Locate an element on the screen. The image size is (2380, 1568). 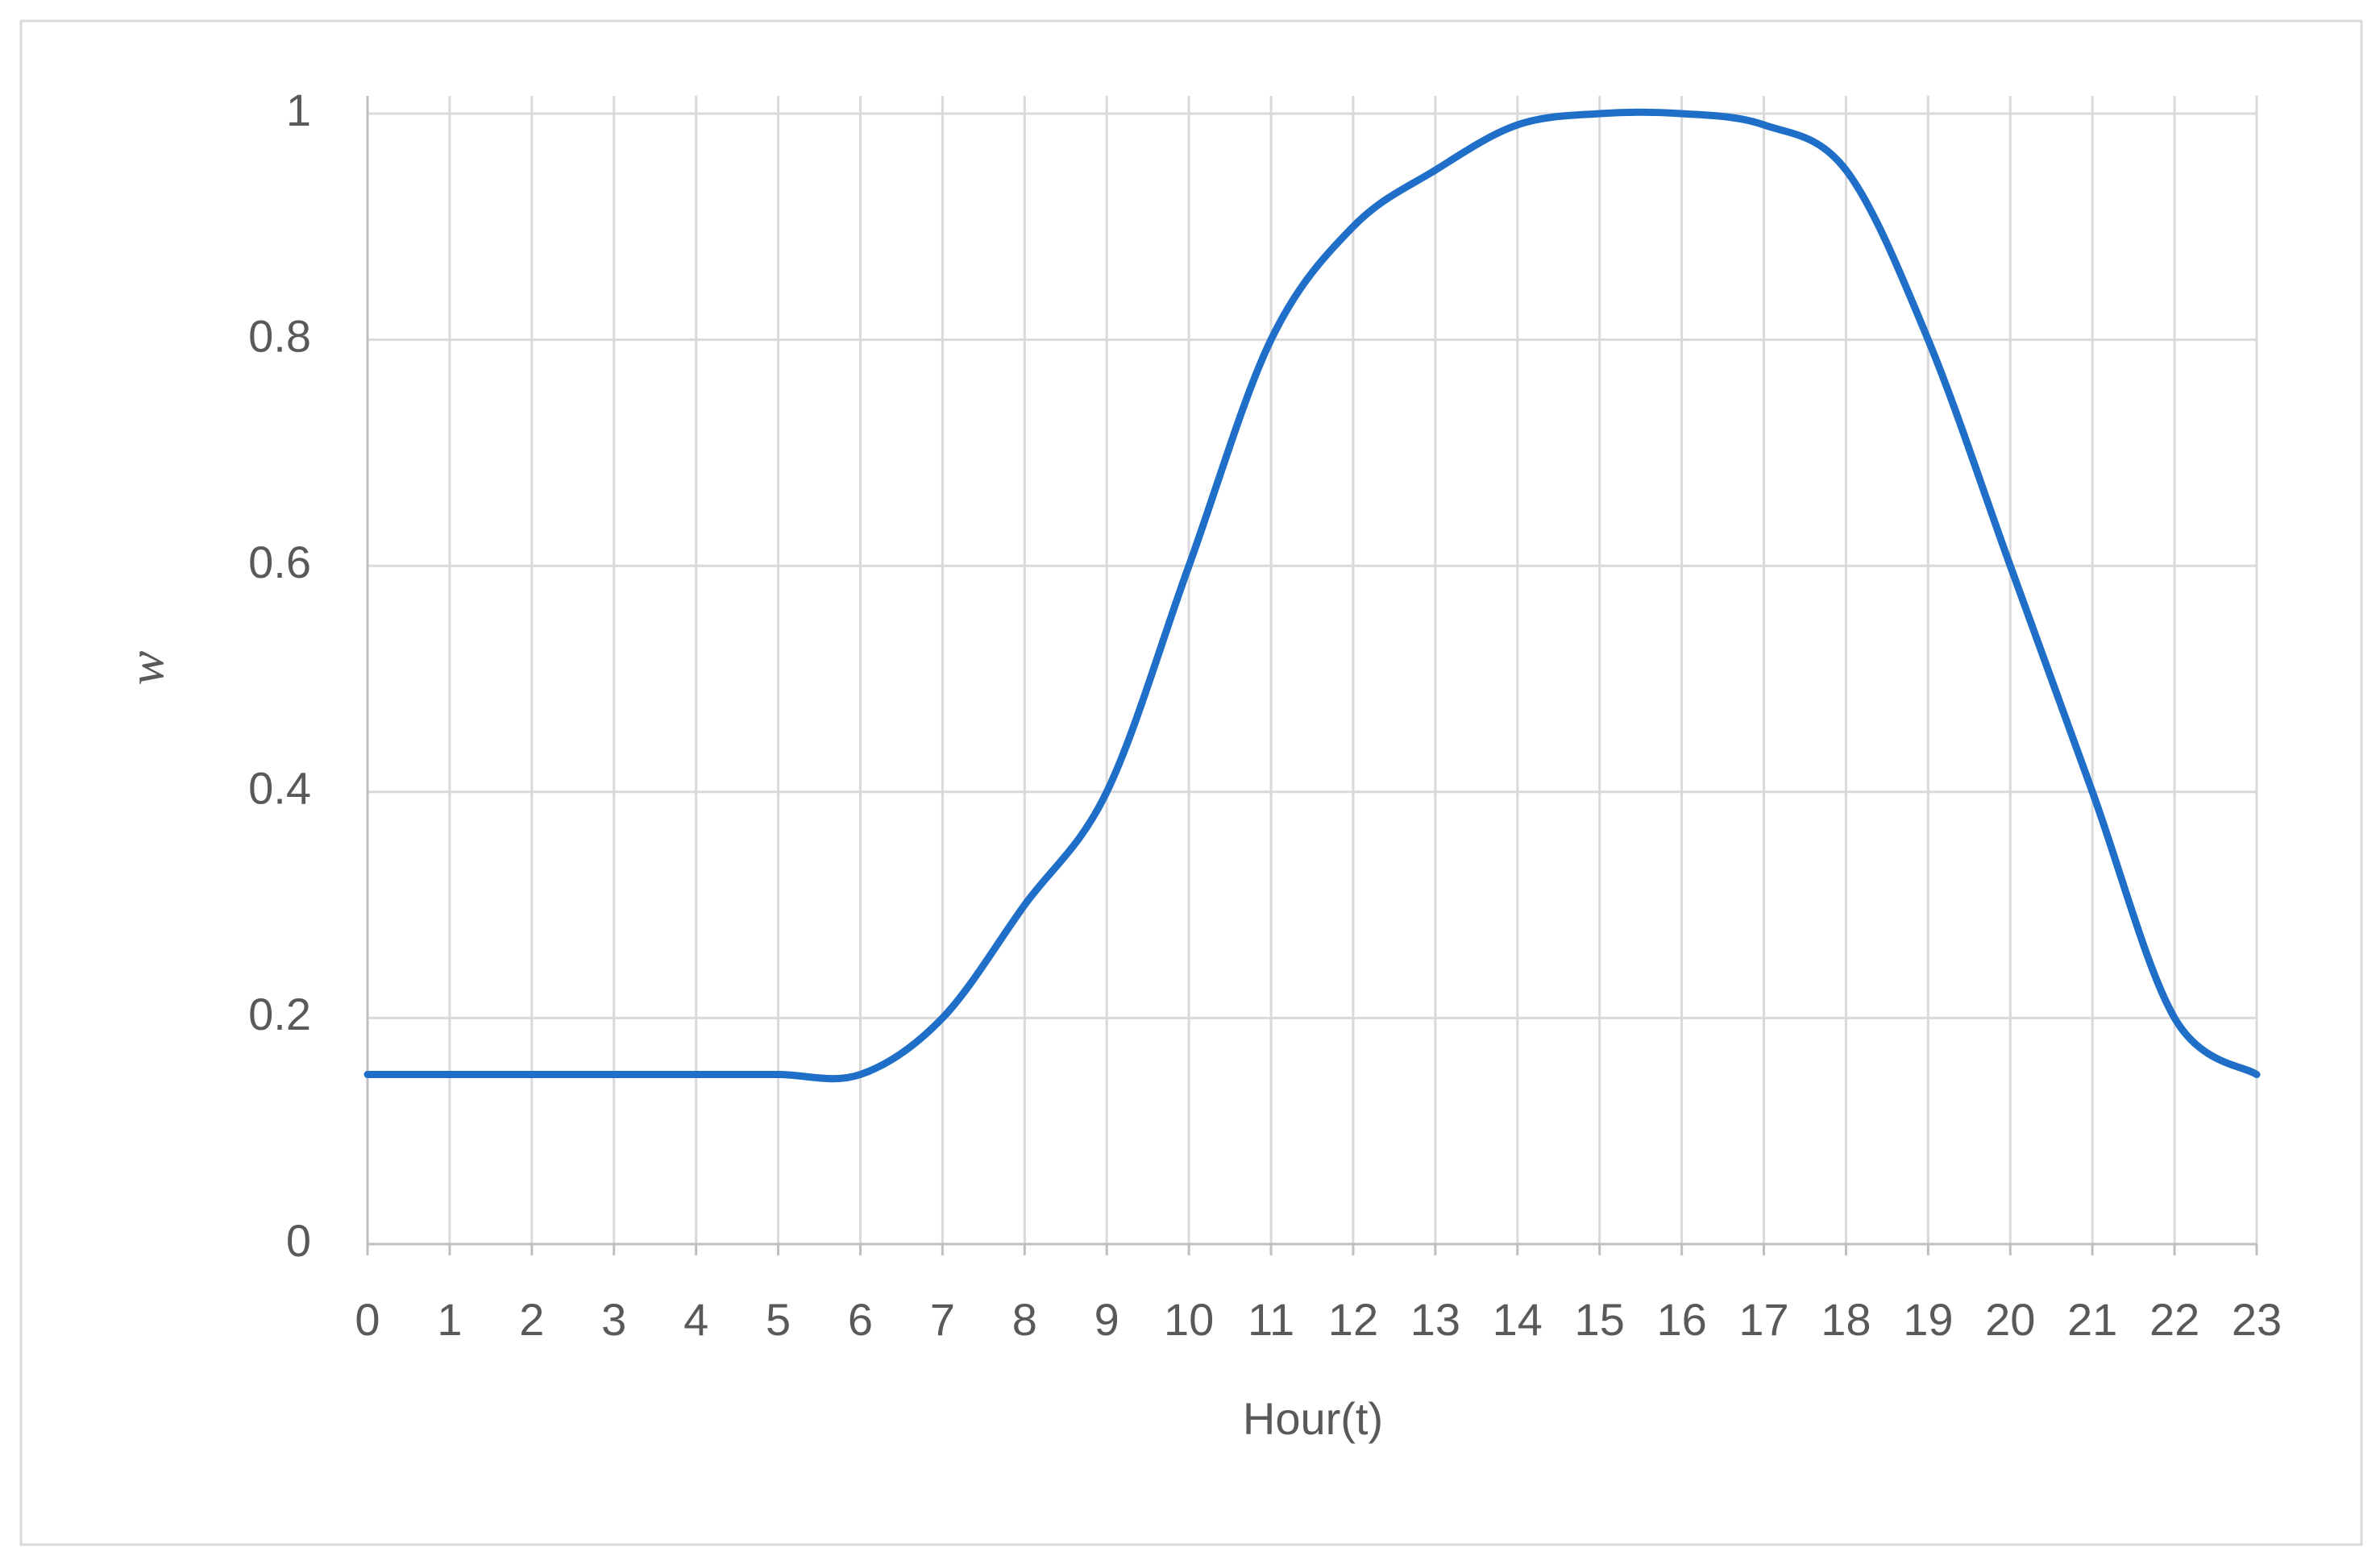
x-axis-label: Hour(t) is located at coordinates (1313, 1418).